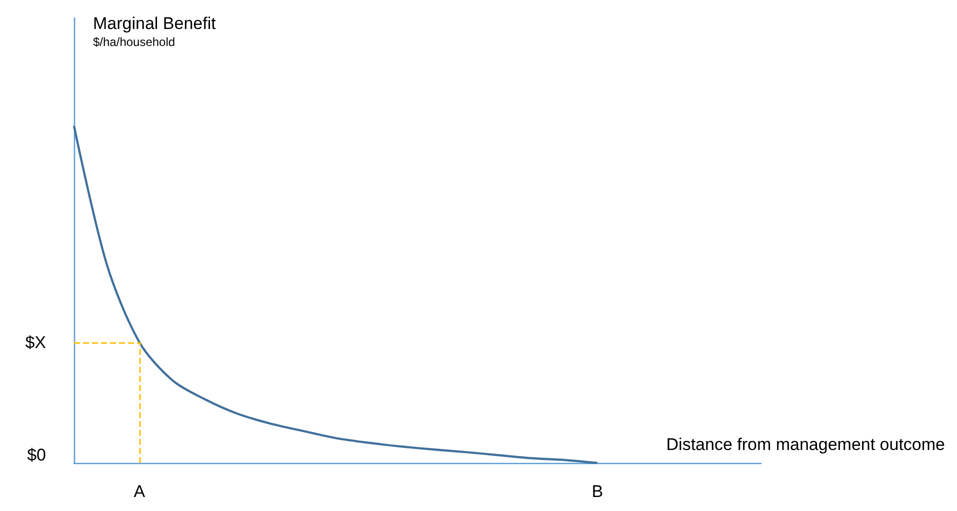 This screenshot has height=511, width=957. Describe the element at coordinates (140, 491) in the screenshot. I see `x-tick-label: A` at that location.